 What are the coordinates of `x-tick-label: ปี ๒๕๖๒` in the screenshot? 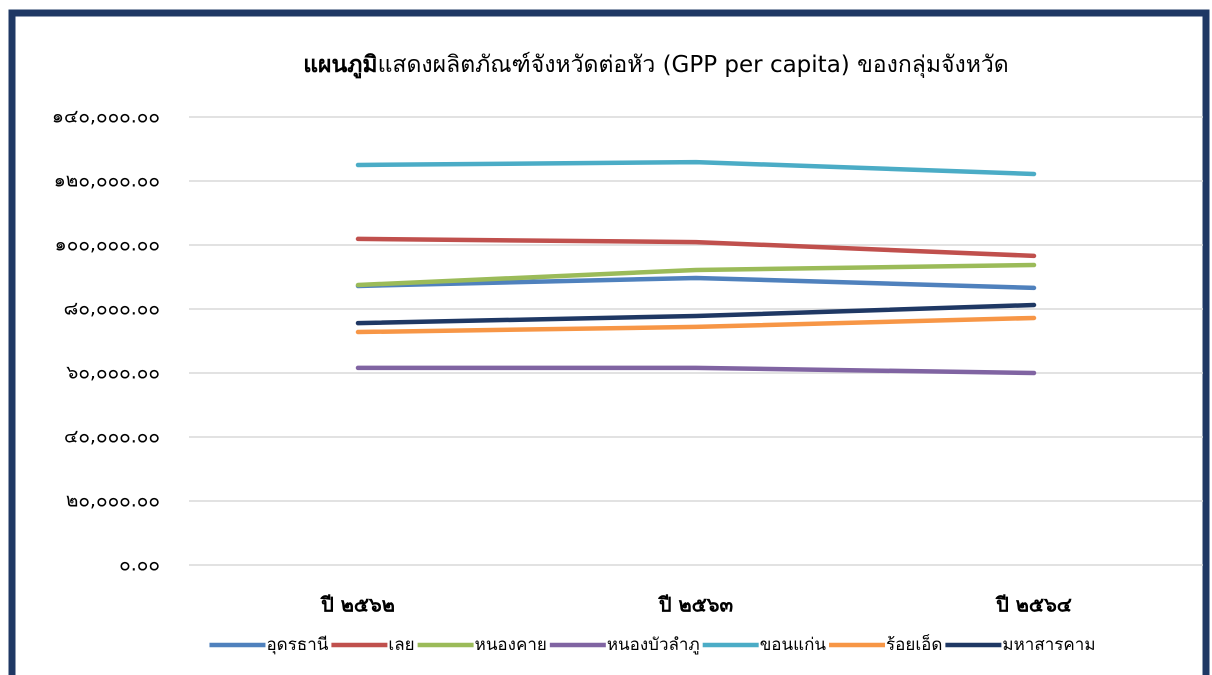 It's located at (357, 605).